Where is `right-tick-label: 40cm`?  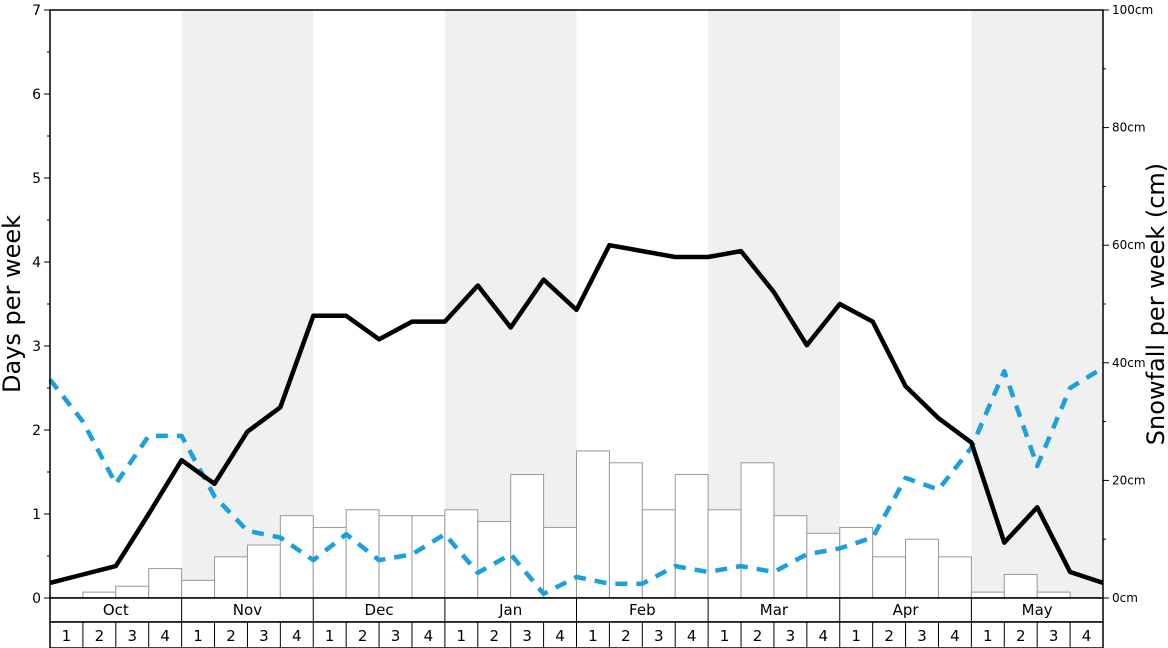
right-tick-label: 40cm is located at coordinates (1129, 363).